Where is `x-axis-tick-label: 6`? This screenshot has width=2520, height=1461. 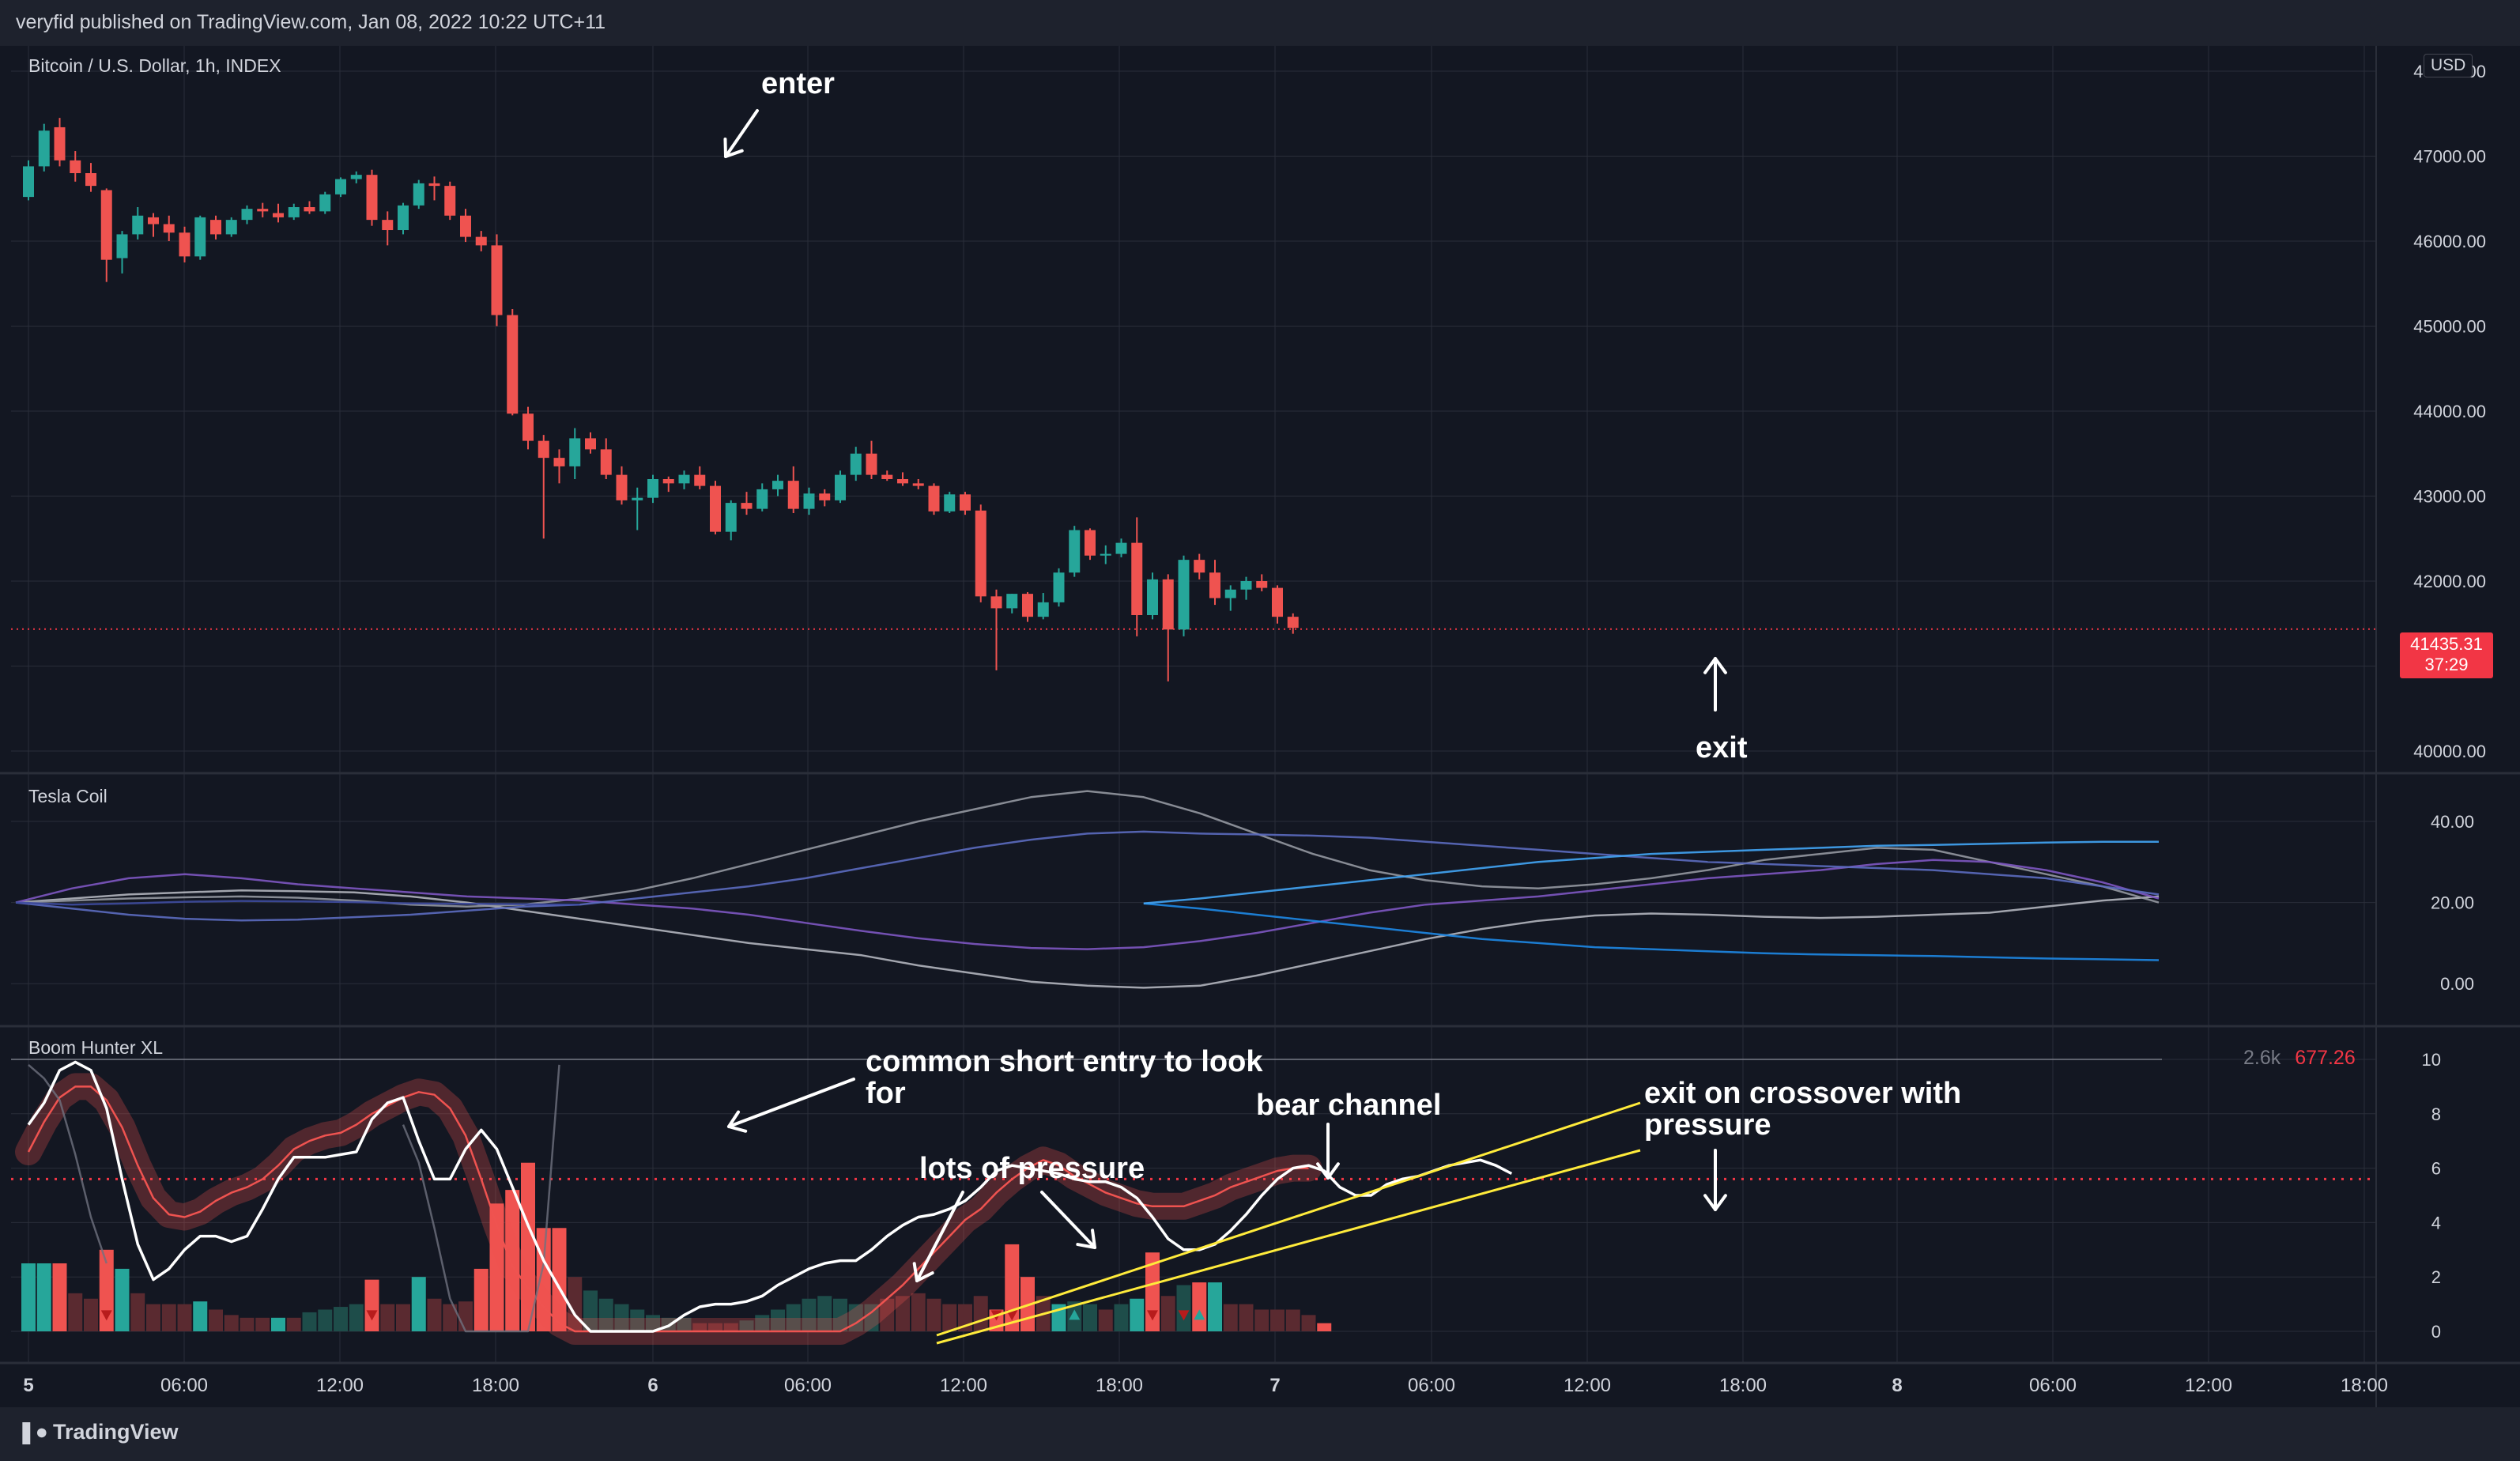 x-axis-tick-label: 6 is located at coordinates (652, 1386).